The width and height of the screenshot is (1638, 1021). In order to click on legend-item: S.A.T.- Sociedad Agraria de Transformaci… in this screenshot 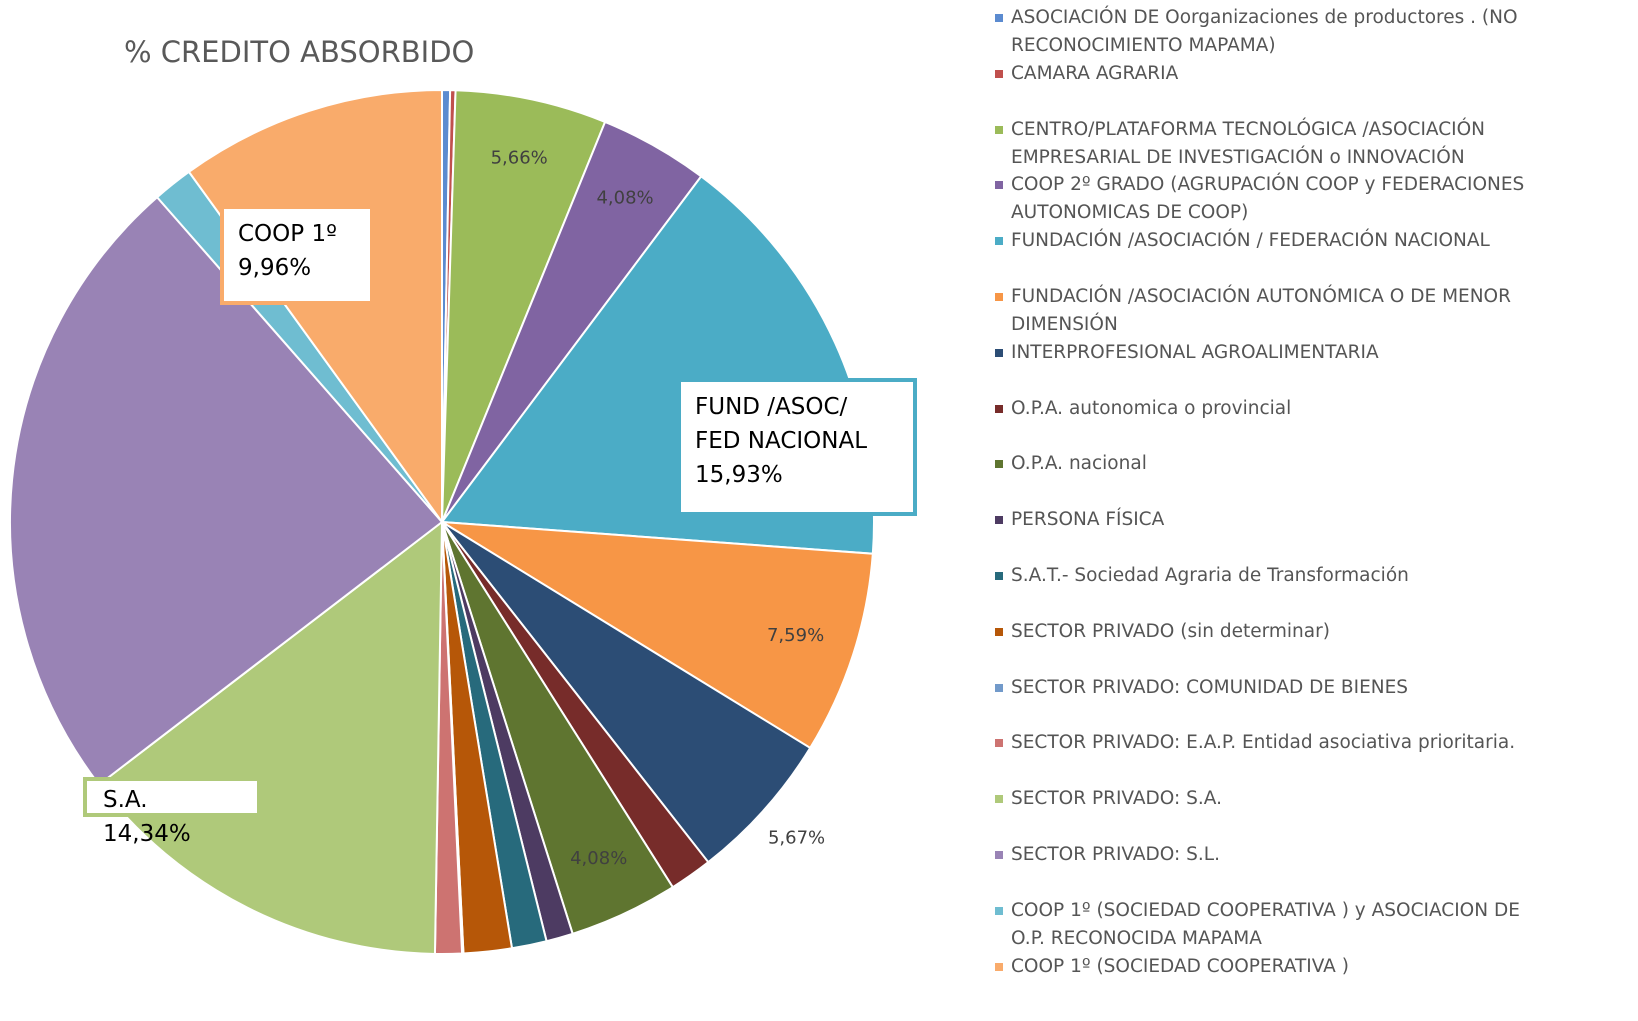, I will do `click(1275, 576)`.